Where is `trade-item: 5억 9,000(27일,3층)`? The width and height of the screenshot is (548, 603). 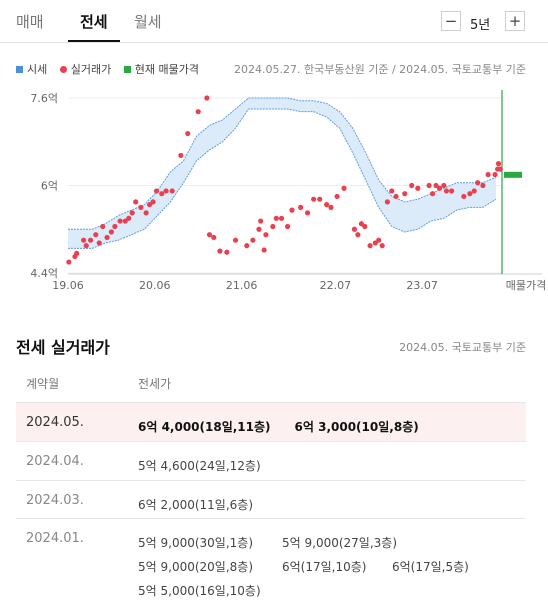 trade-item: 5억 9,000(27일,3층) is located at coordinates (340, 543).